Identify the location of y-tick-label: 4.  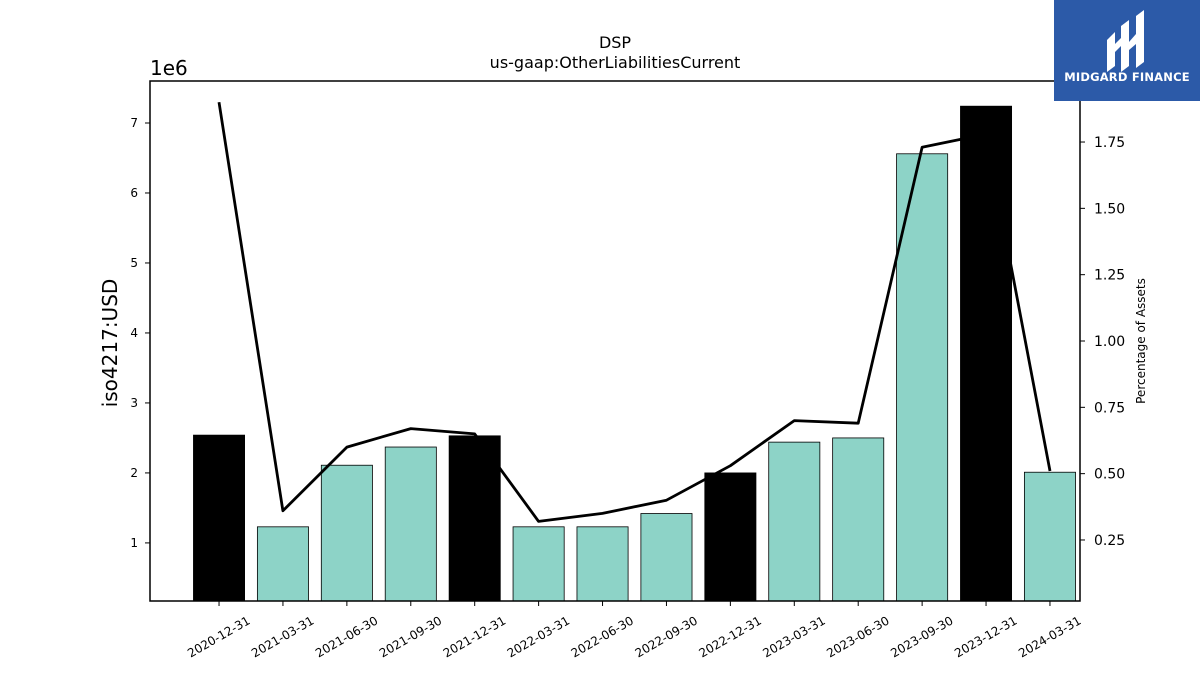
(134, 333).